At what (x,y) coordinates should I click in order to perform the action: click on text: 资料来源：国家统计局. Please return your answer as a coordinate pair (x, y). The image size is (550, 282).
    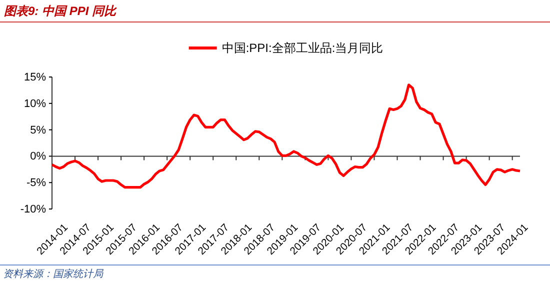
    Looking at the image, I should click on (53, 274).